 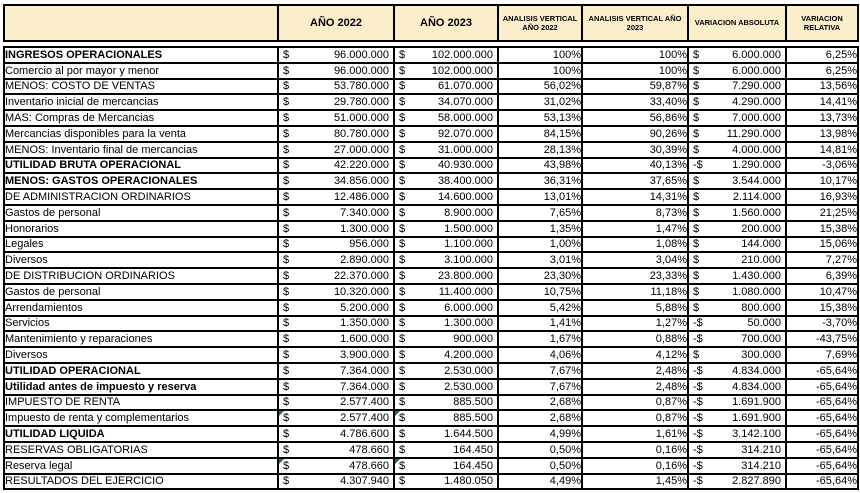 What do you see at coordinates (336, 70) in the screenshot?
I see `cell-y2022: $96.000.000` at bounding box center [336, 70].